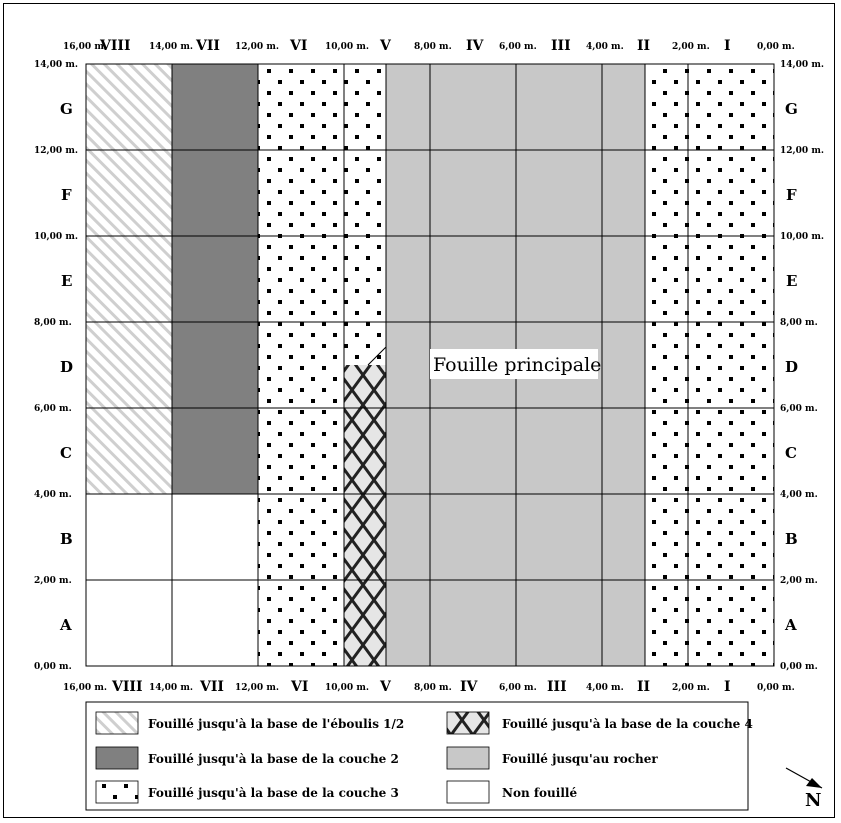  I want to click on zone-couche3-v-upper, so click(365, 214).